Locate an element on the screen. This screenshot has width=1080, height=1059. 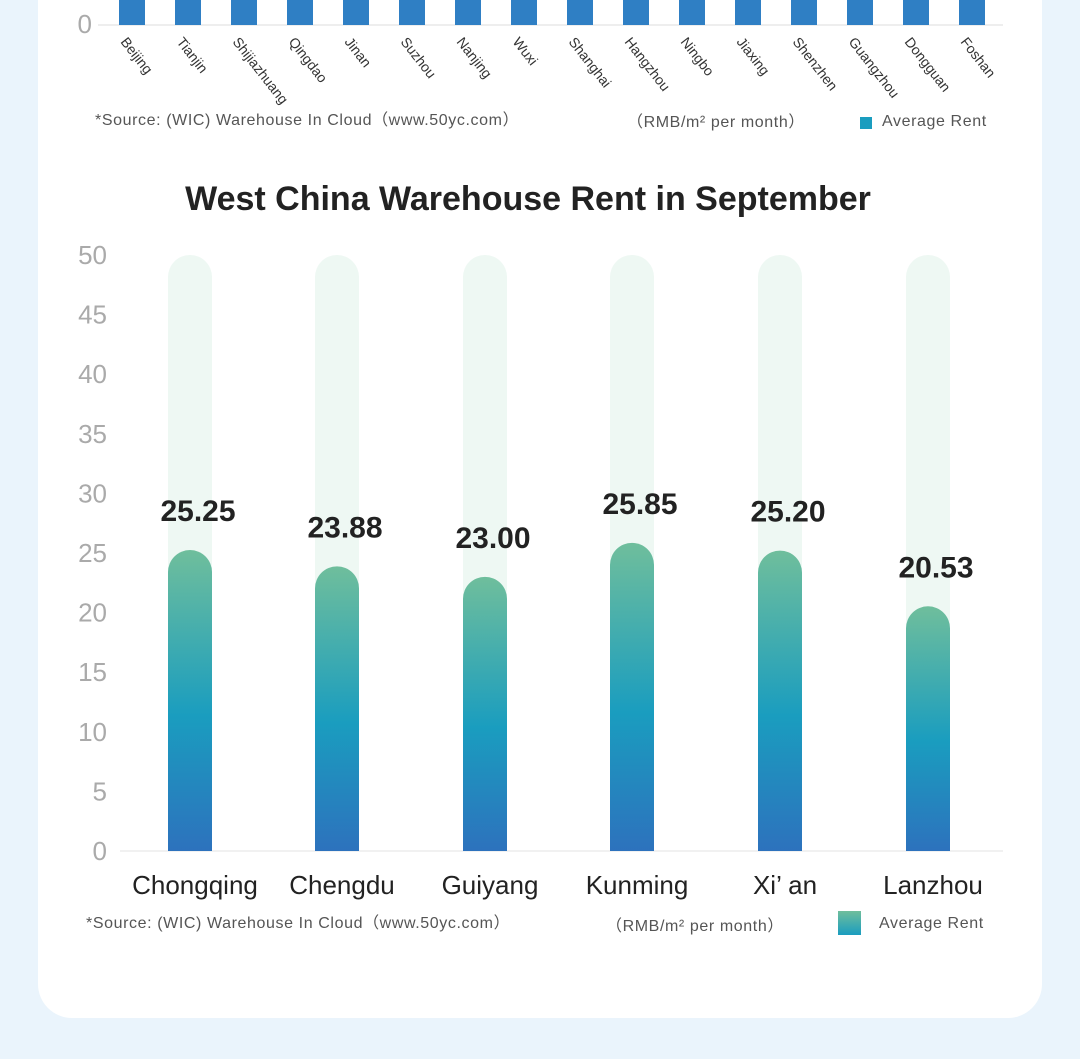
bar-lanzhou is located at coordinates (928, 728).